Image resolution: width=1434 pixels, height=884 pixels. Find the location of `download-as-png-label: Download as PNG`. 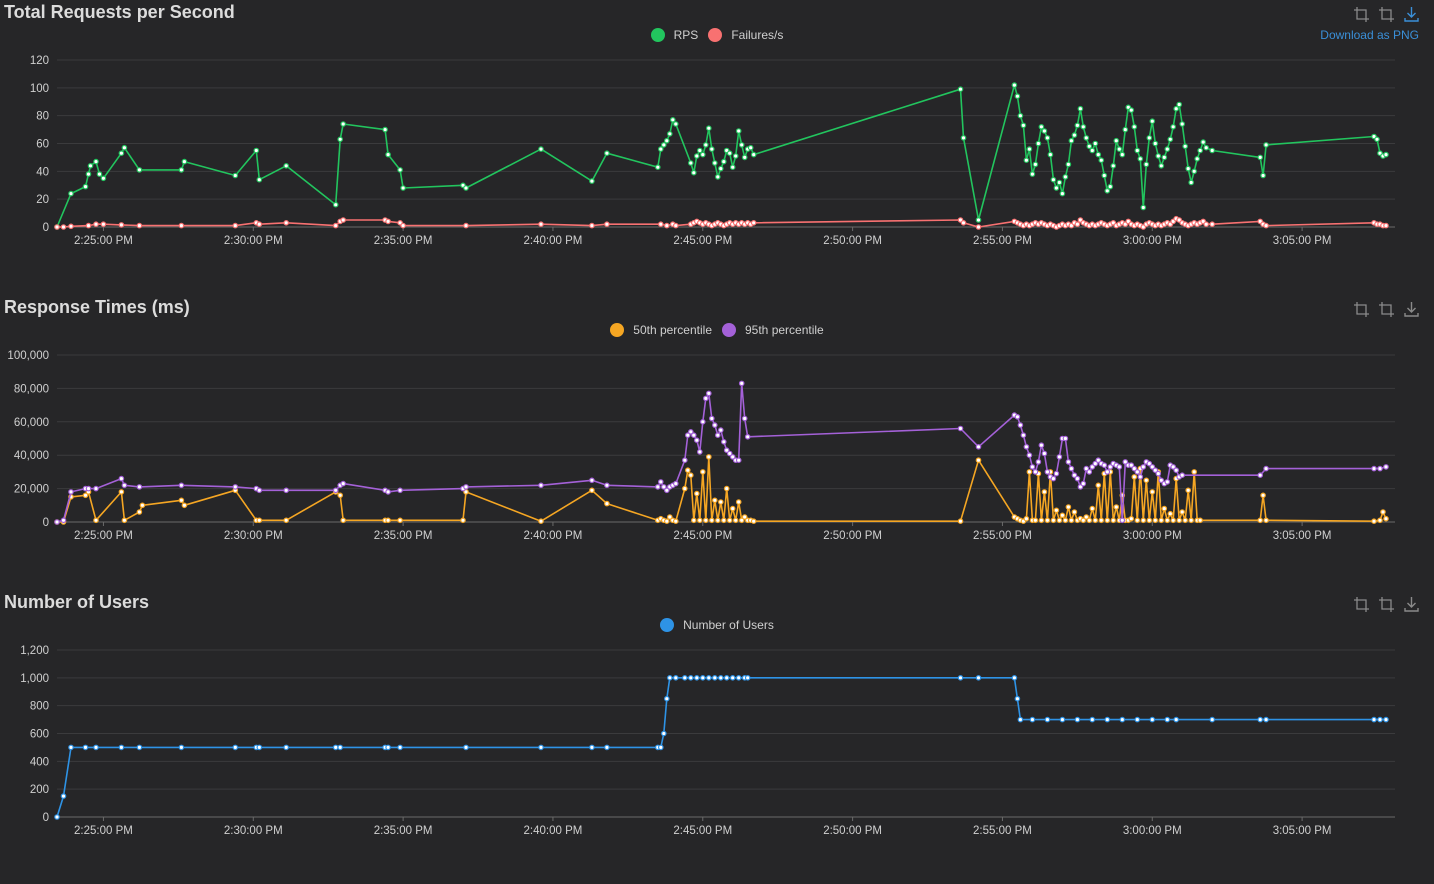

download-as-png-label: Download as PNG is located at coordinates (1369, 35).